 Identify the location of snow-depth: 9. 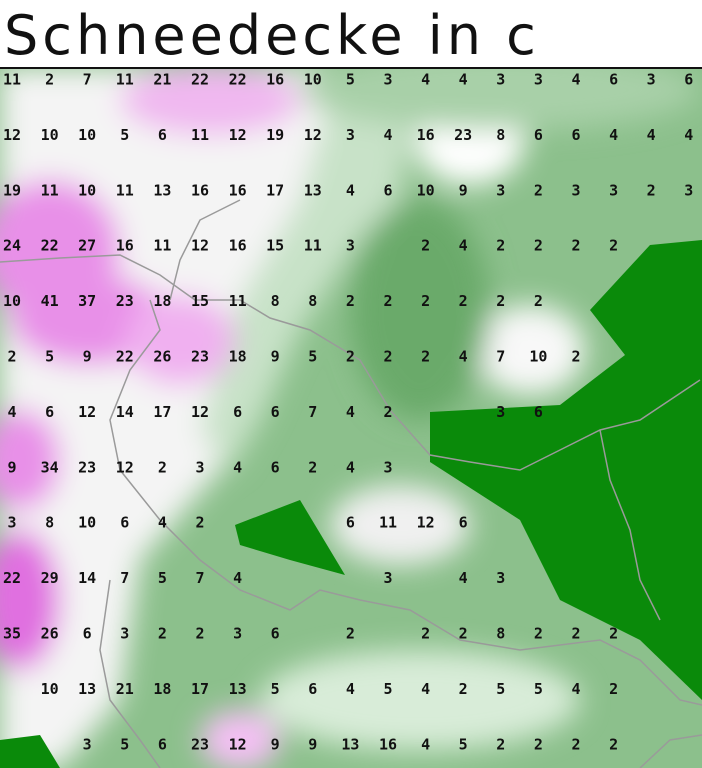
(312, 744).